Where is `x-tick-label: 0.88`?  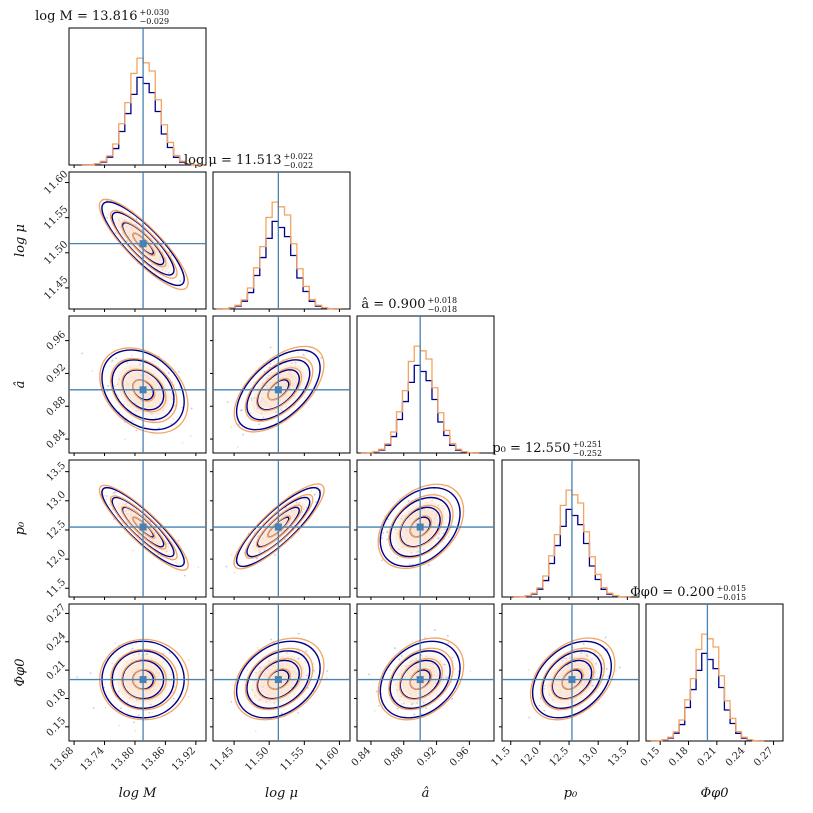
x-tick-label: 0.88 is located at coordinates (394, 757).